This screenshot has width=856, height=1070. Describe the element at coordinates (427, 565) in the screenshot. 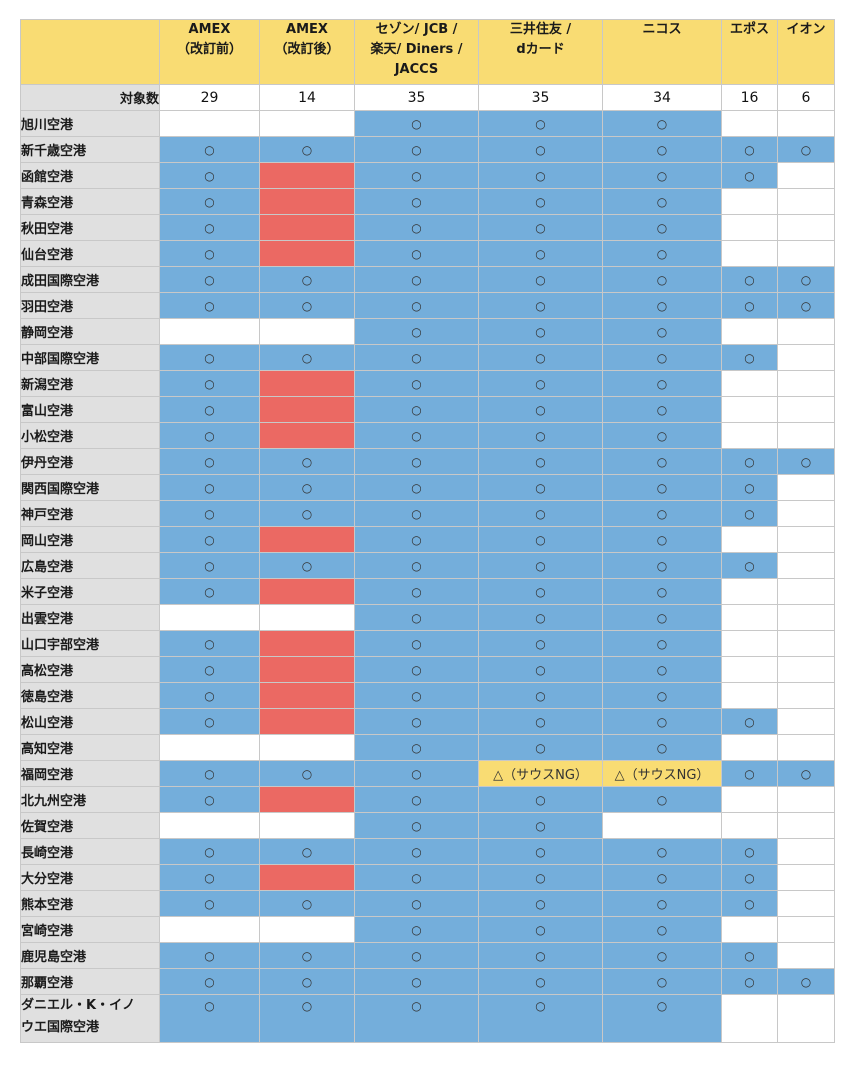

I see `table-row: 広島空港 ○ ○ ○ ○ ○ ○` at that location.